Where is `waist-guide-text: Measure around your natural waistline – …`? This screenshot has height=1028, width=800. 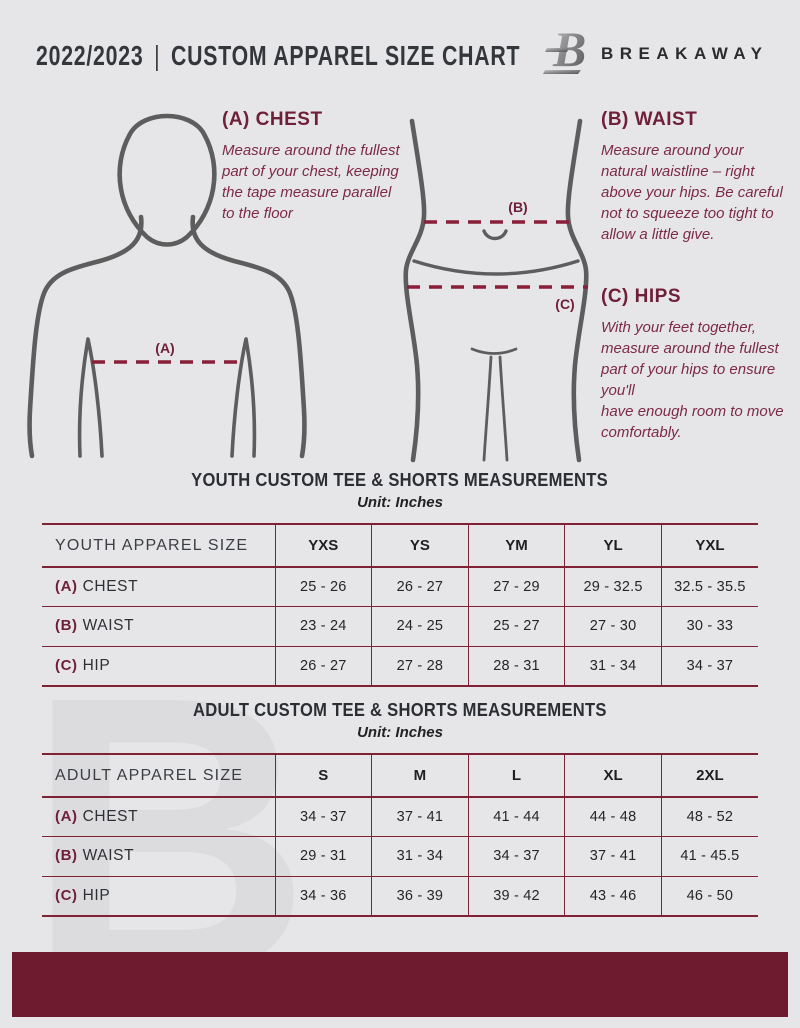
waist-guide-text: Measure around your natural waistline – … is located at coordinates (692, 192).